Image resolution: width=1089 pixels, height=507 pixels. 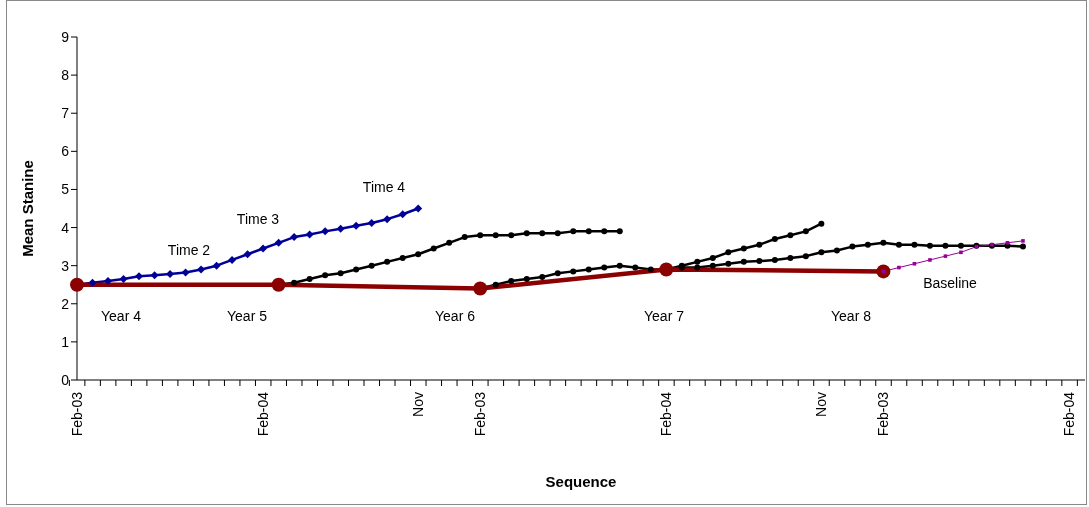 What do you see at coordinates (65, 227) in the screenshot?
I see `y-tick-label: 4` at bounding box center [65, 227].